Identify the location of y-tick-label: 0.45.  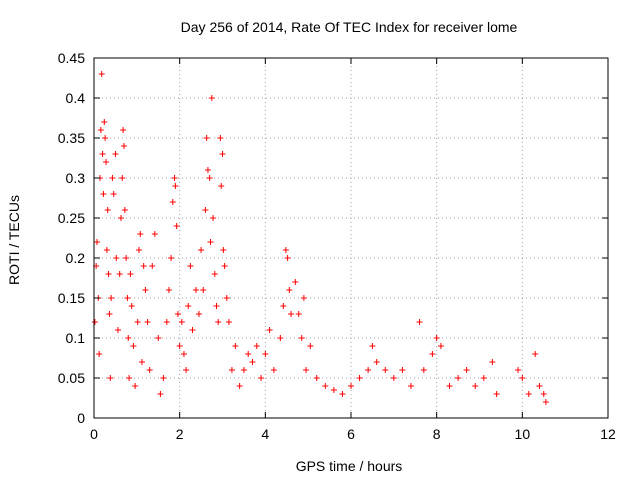
(71, 58).